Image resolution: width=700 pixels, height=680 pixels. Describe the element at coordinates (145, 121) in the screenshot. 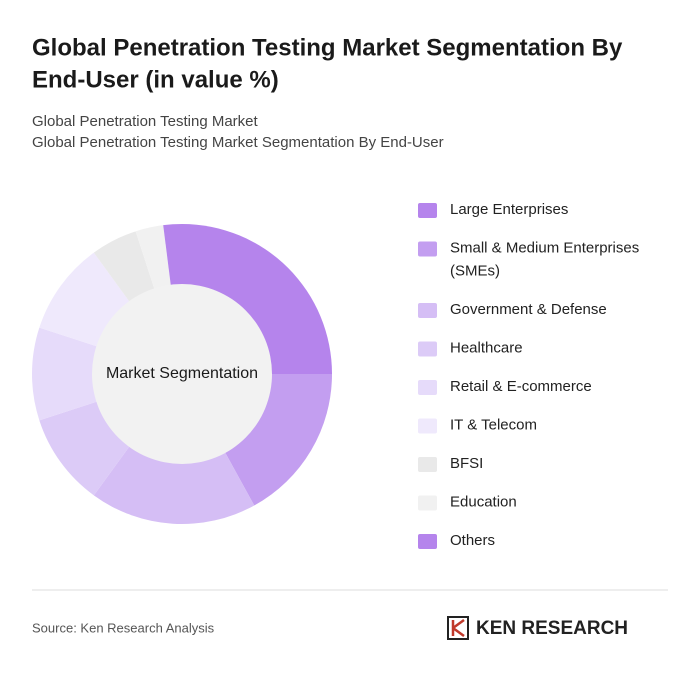

I see `subtitle: Global Penetration Testing Market` at that location.